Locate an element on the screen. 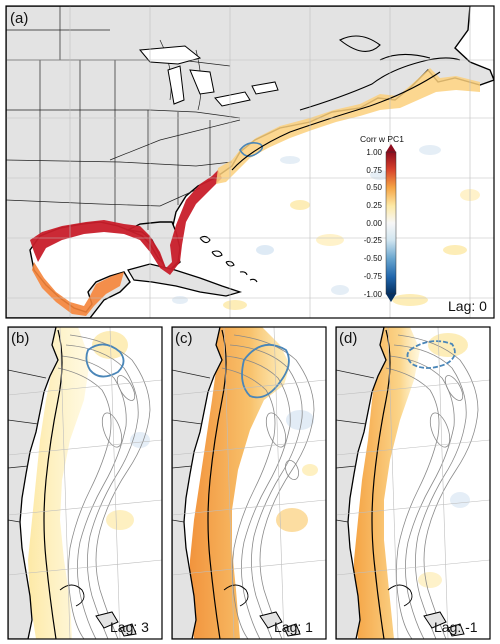 Image resolution: width=500 pixels, height=644 pixels. panel-b-coast-contour is located at coordinates (53, 484).